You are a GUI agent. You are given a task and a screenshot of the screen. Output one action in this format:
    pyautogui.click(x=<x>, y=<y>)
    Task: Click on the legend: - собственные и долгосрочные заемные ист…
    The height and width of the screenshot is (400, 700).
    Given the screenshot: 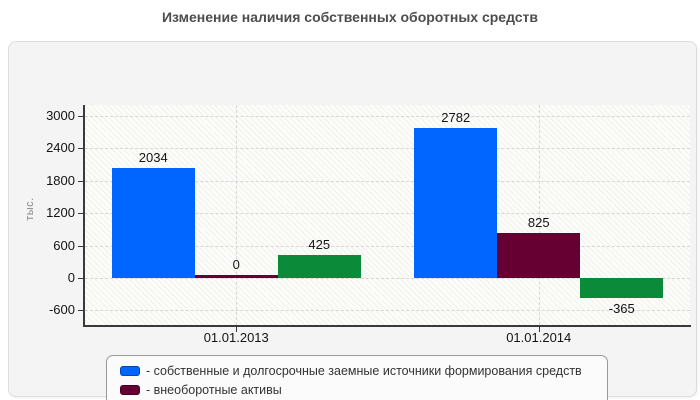 What is the action you would take?
    pyautogui.click(x=357, y=377)
    